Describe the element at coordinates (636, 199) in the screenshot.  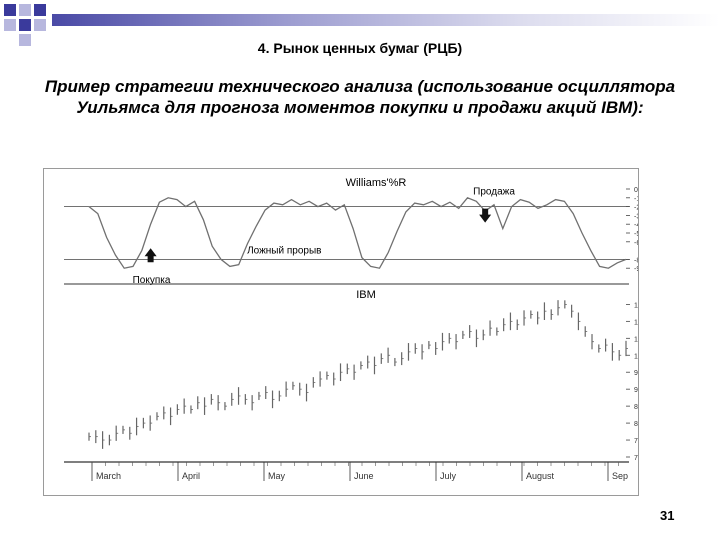
I see `williams-tick-label: -10` at that location.